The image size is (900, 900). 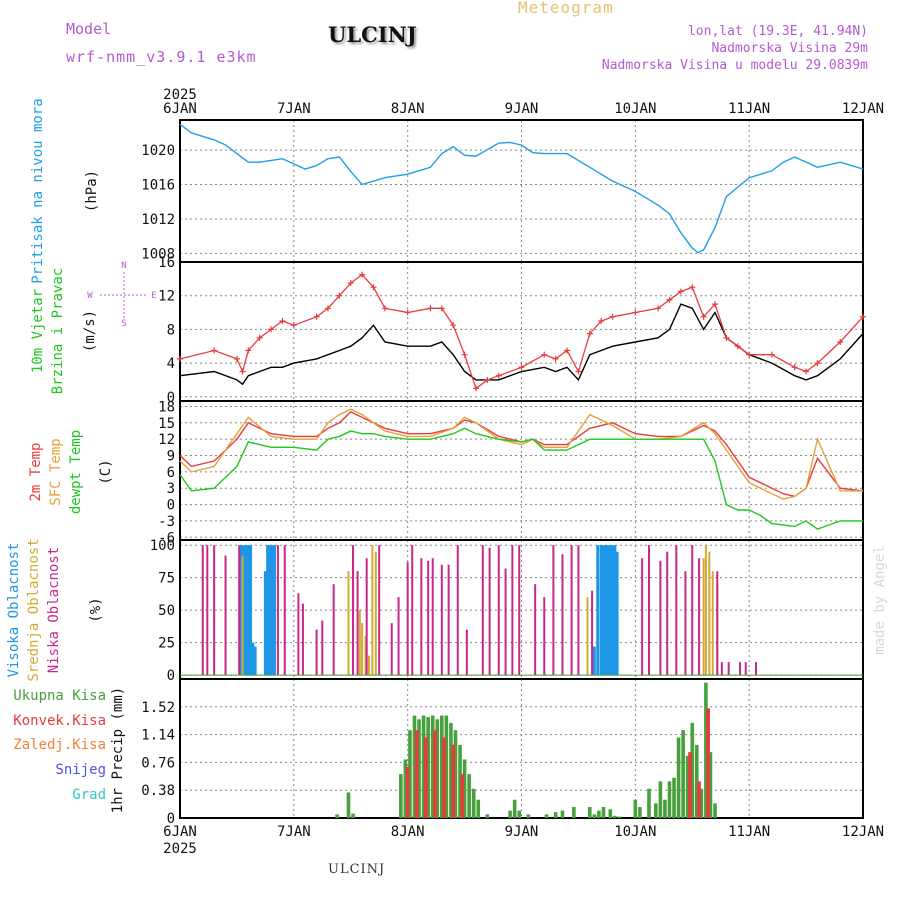 What do you see at coordinates (521, 478) in the screenshot?
I see `dewpt-line` at bounding box center [521, 478].